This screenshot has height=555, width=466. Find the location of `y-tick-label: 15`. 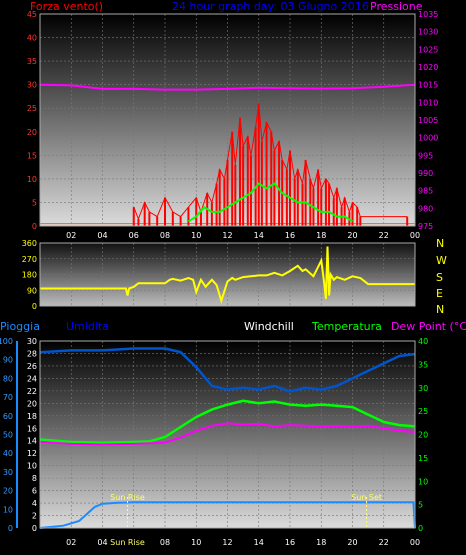

y-tick-label: 15 is located at coordinates (32, 155).